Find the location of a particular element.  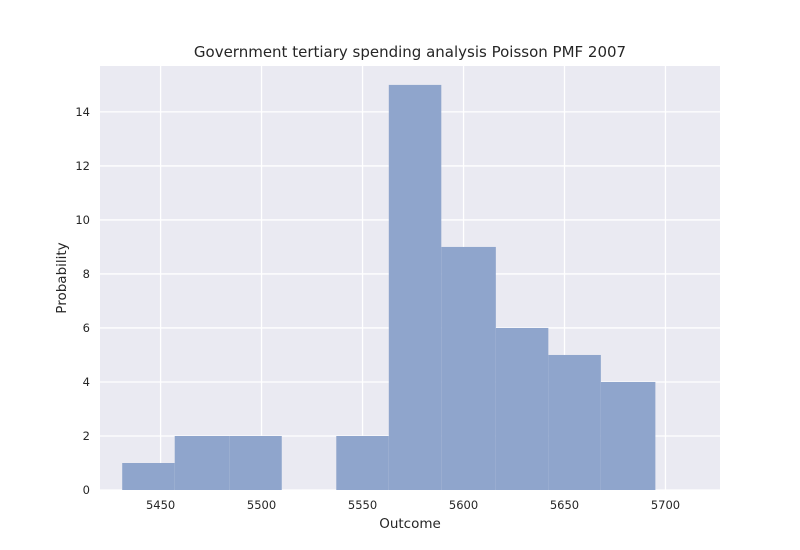

y-tick-label: 14 is located at coordinates (82, 112).